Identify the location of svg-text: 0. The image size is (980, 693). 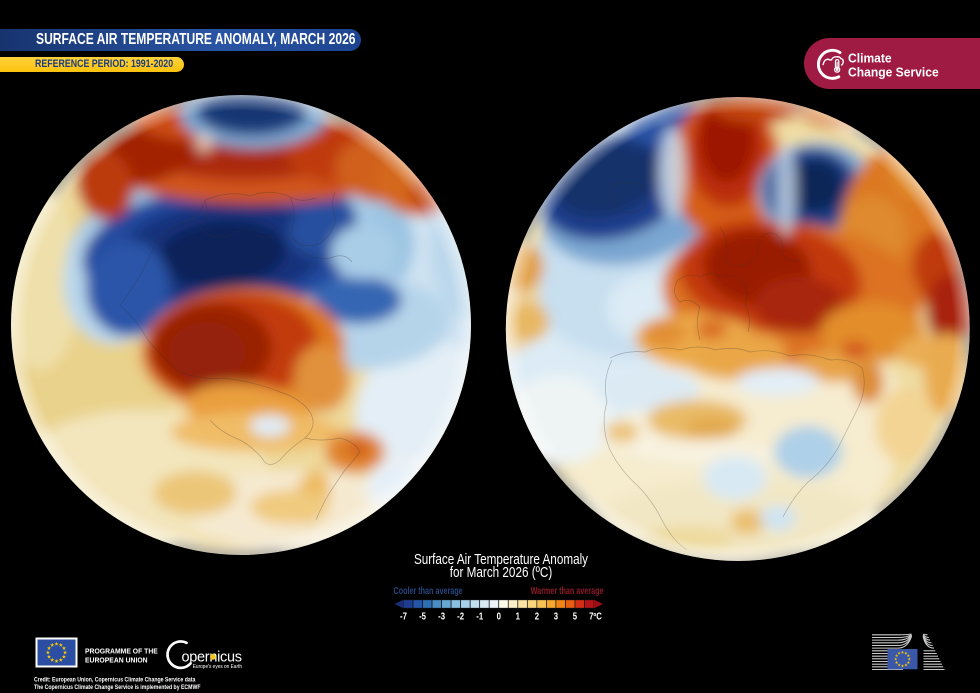
(499, 615).